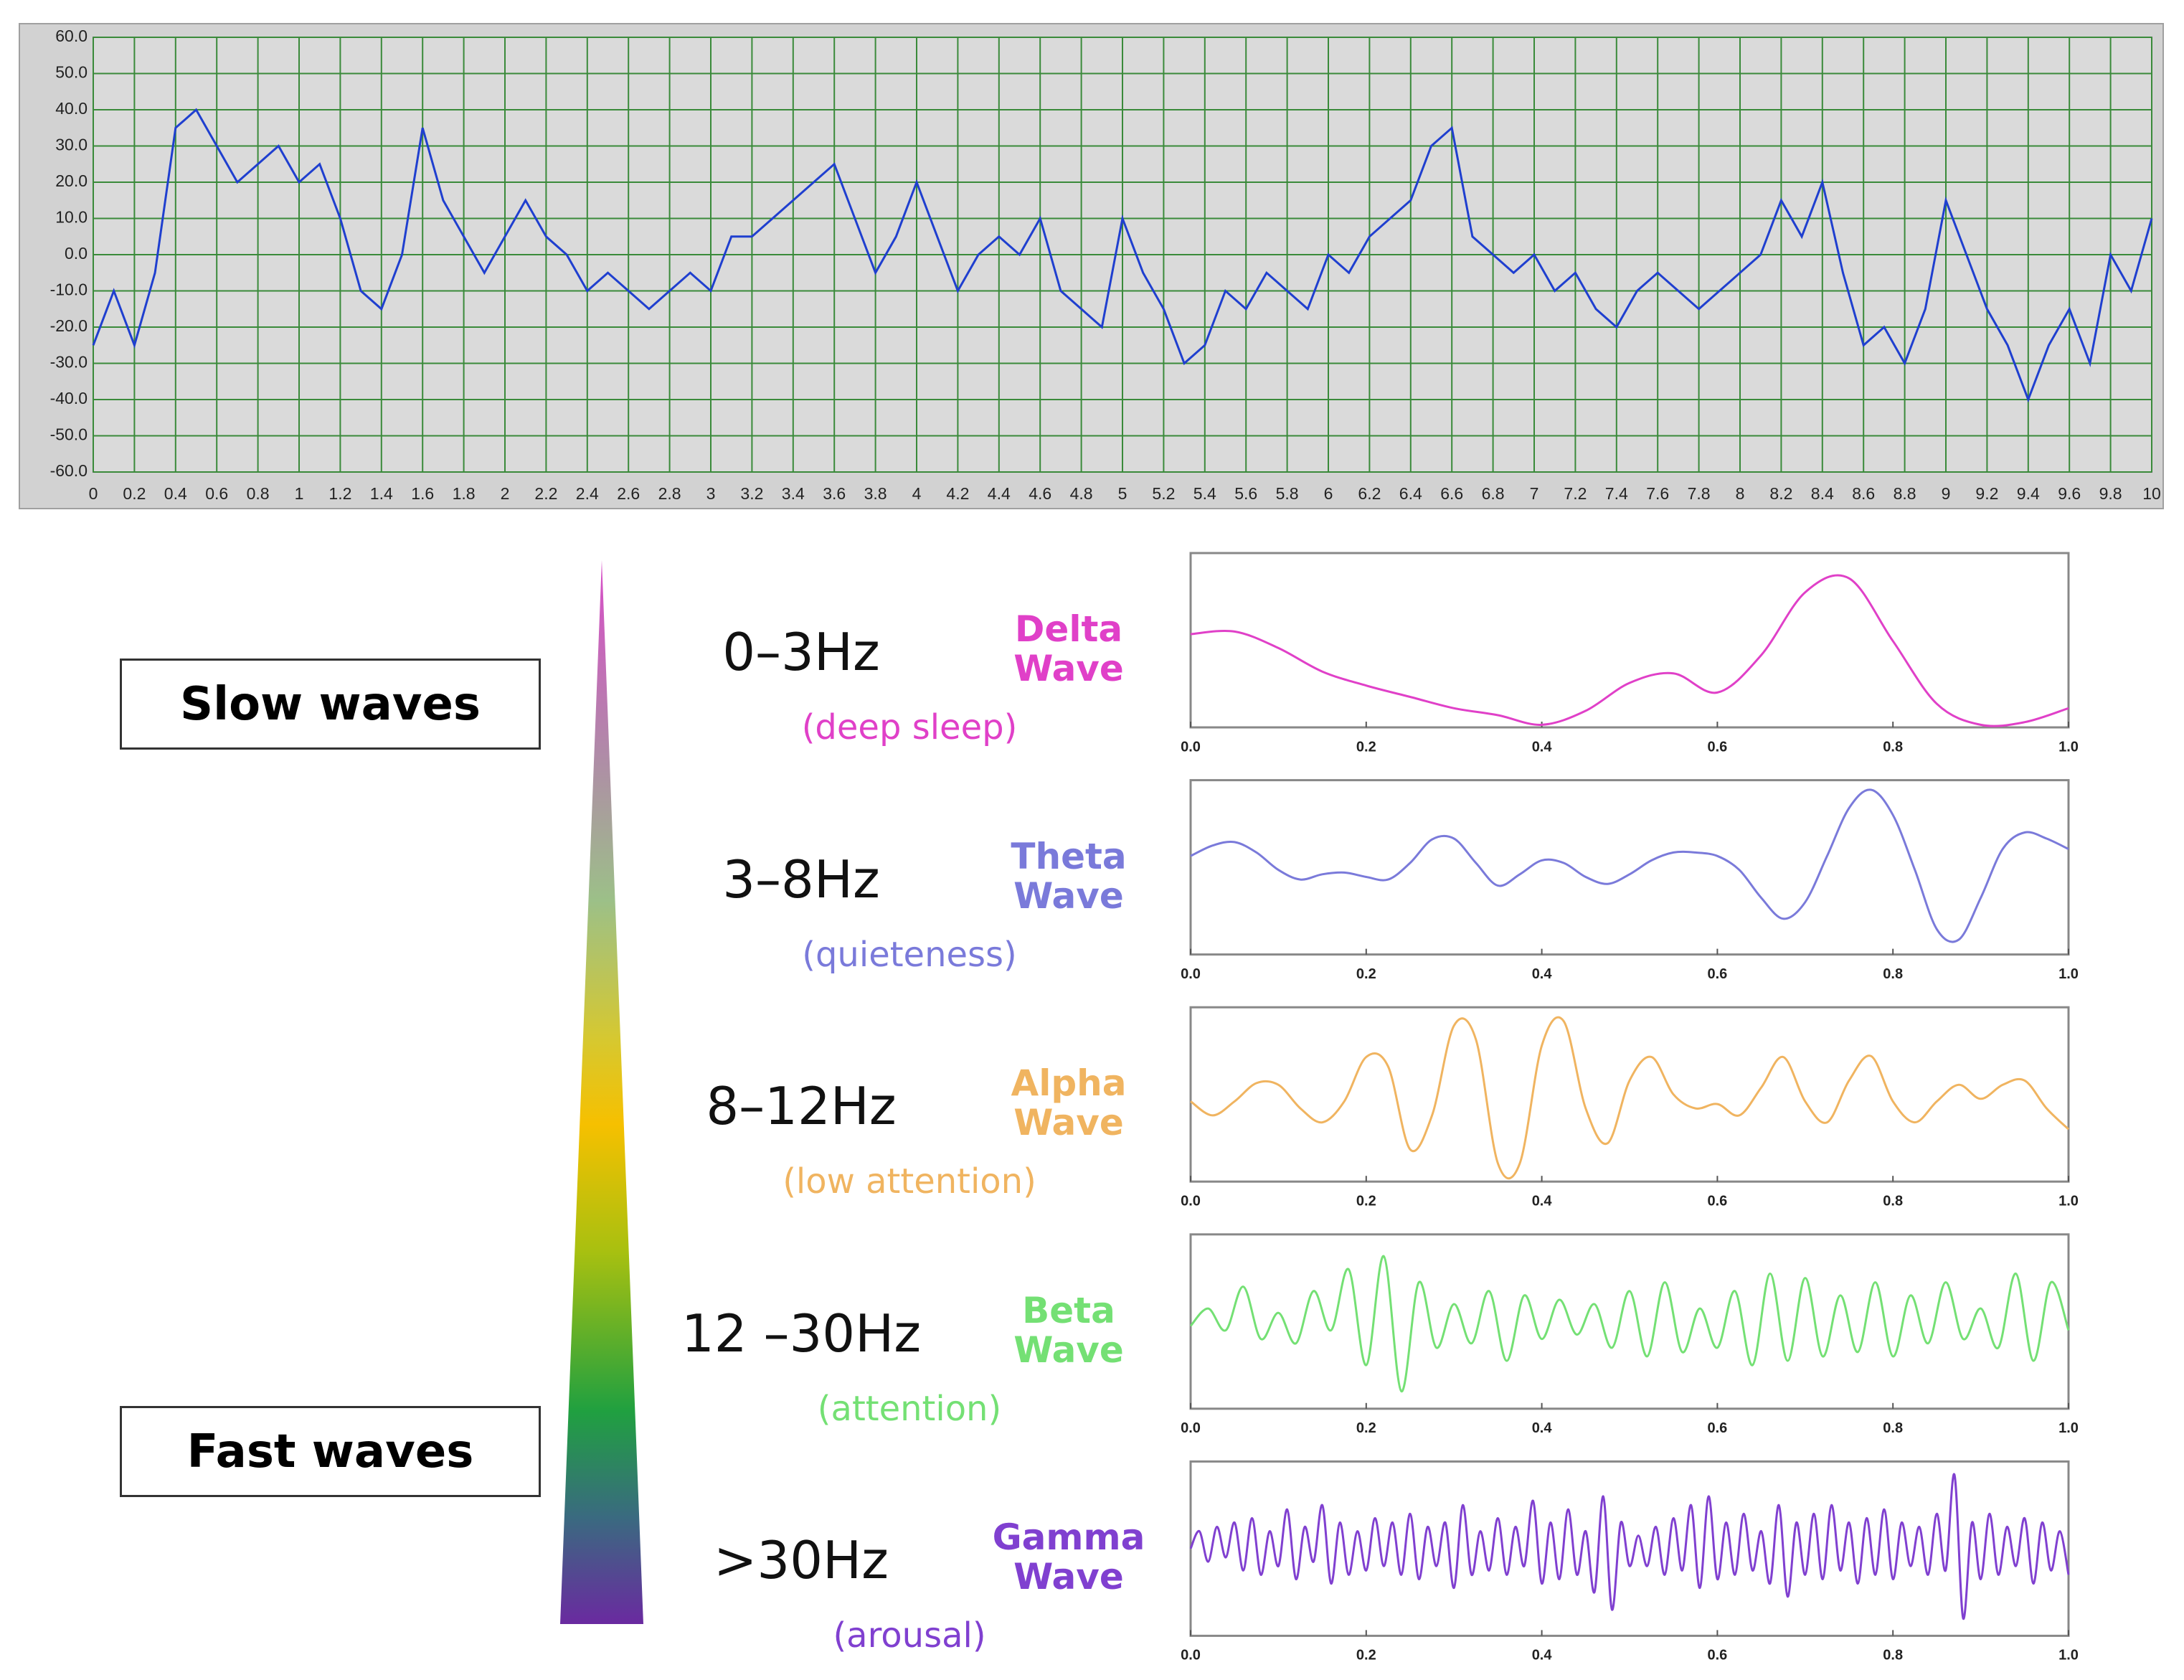 This screenshot has height=1680, width=2184. Describe the element at coordinates (2110, 493) in the screenshot. I see `x-tick-label: 9.8` at that location.